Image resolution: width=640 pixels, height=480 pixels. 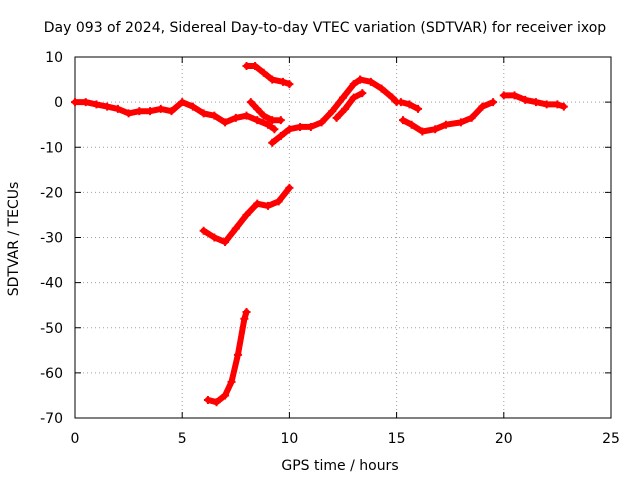 What do you see at coordinates (14, 239) in the screenshot?
I see `y-axis-label: SDTVAR / TECUs` at bounding box center [14, 239].